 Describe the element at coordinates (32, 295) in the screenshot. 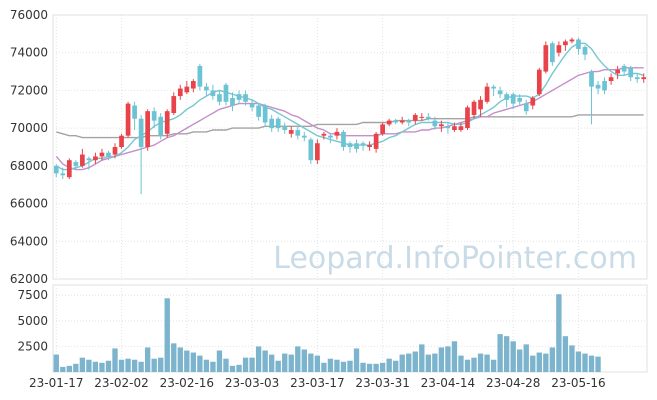

I see `volume-tick-label: 7500` at that location.